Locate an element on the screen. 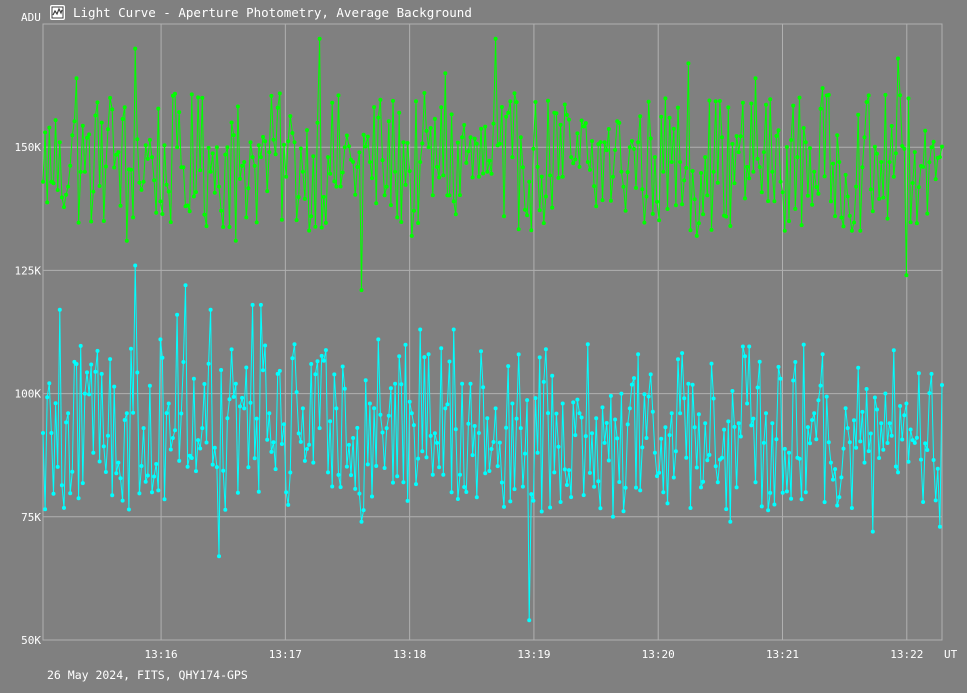 The height and width of the screenshot is (693, 967). light-curve-app-icon is located at coordinates (57, 12).